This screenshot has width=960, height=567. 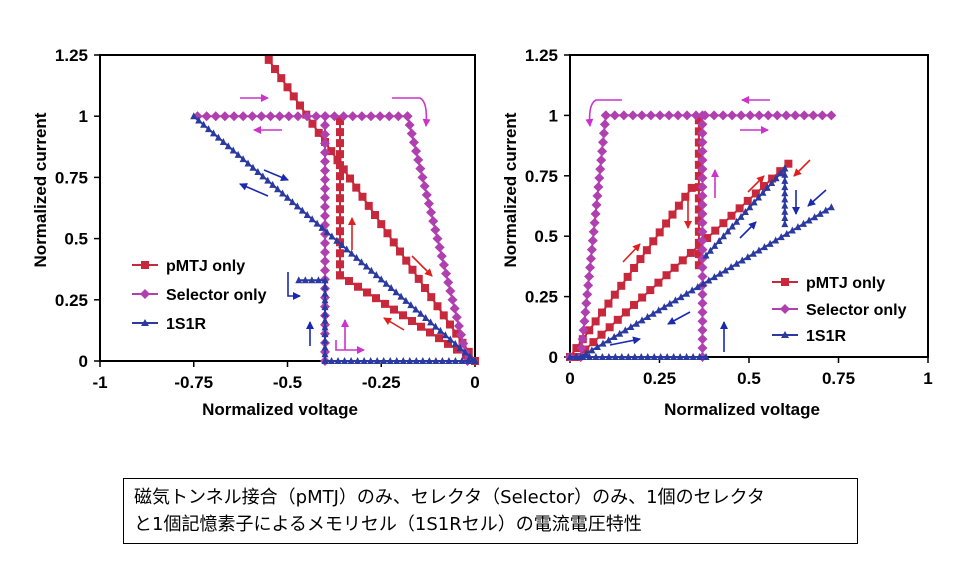 What do you see at coordinates (83, 361) in the screenshot?
I see `y-tick-label: 0` at bounding box center [83, 361].